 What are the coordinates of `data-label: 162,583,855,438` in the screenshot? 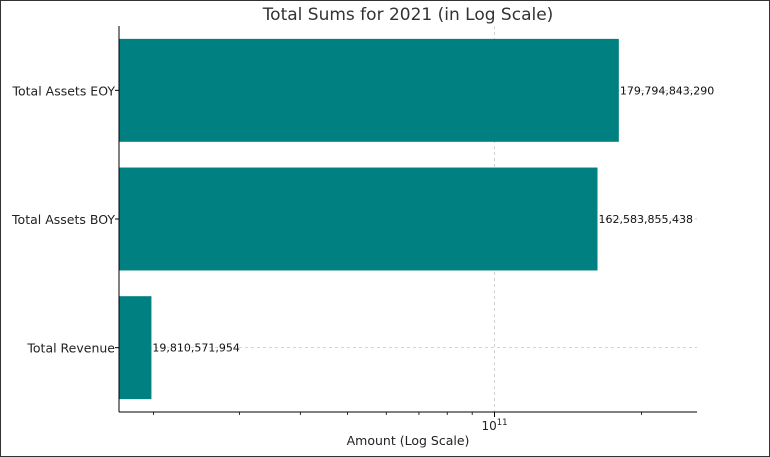 It's located at (646, 219).